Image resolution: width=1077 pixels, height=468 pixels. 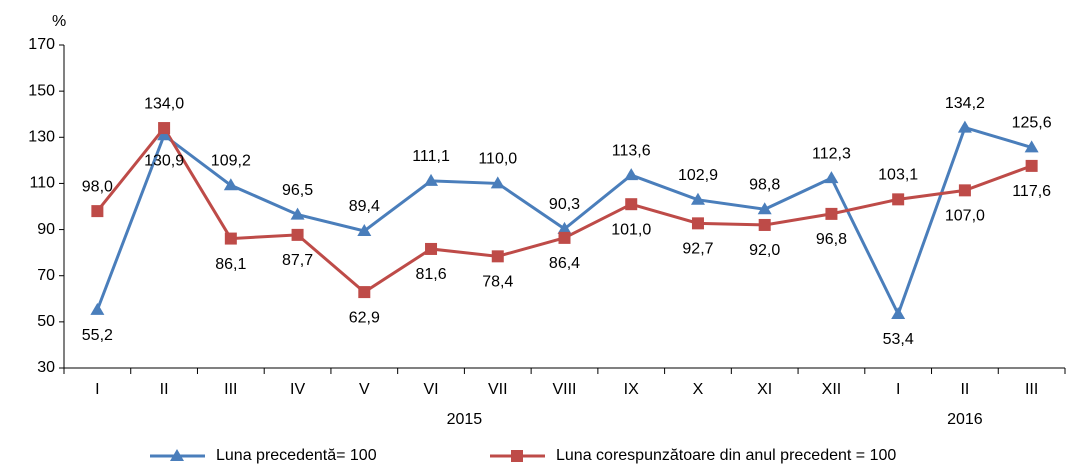 What do you see at coordinates (46, 275) in the screenshot?
I see `y-tick-label: 70` at bounding box center [46, 275].